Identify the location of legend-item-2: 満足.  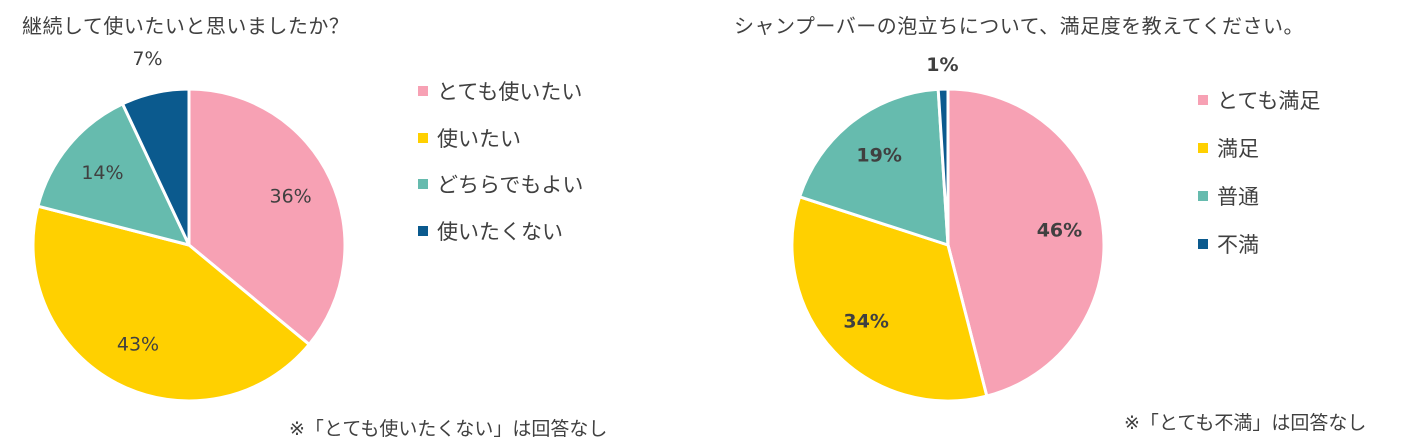
(1259, 148).